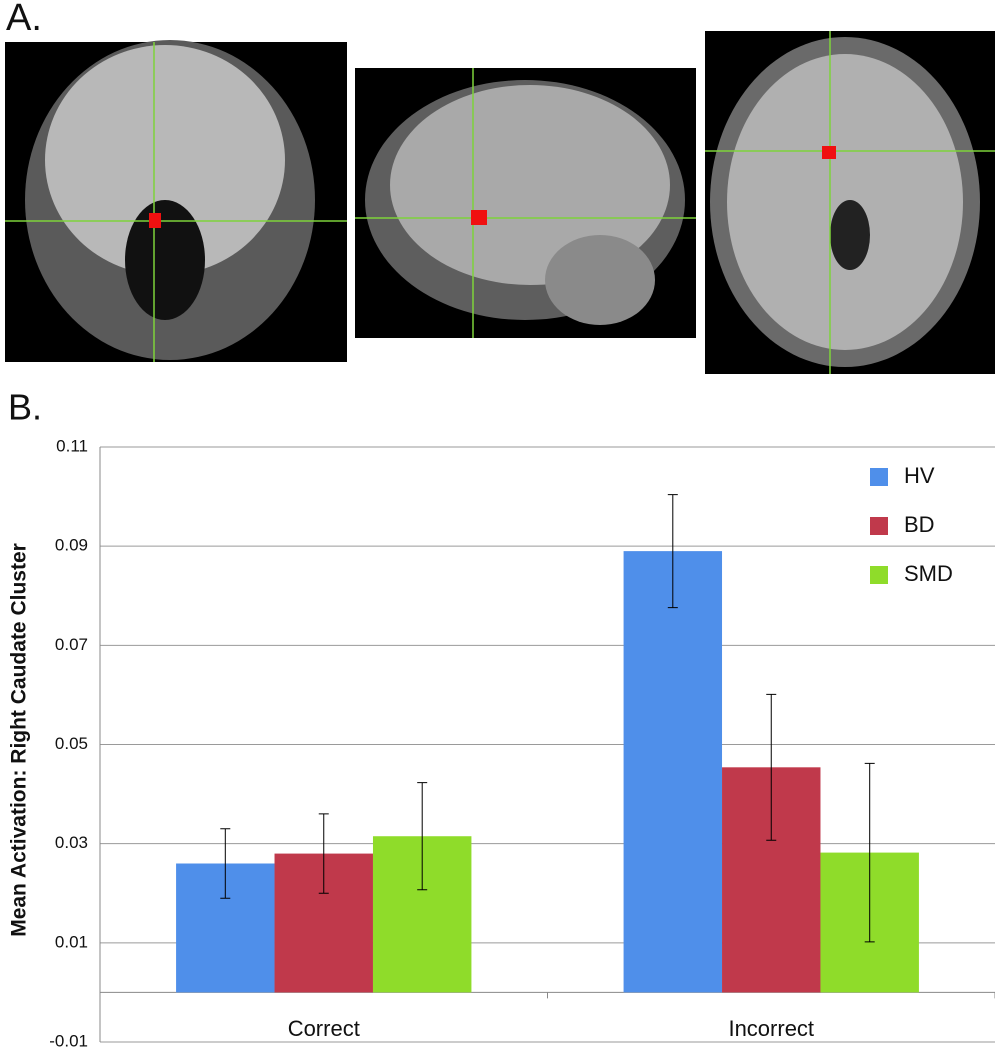  Describe the element at coordinates (673, 772) in the screenshot. I see `bar` at that location.